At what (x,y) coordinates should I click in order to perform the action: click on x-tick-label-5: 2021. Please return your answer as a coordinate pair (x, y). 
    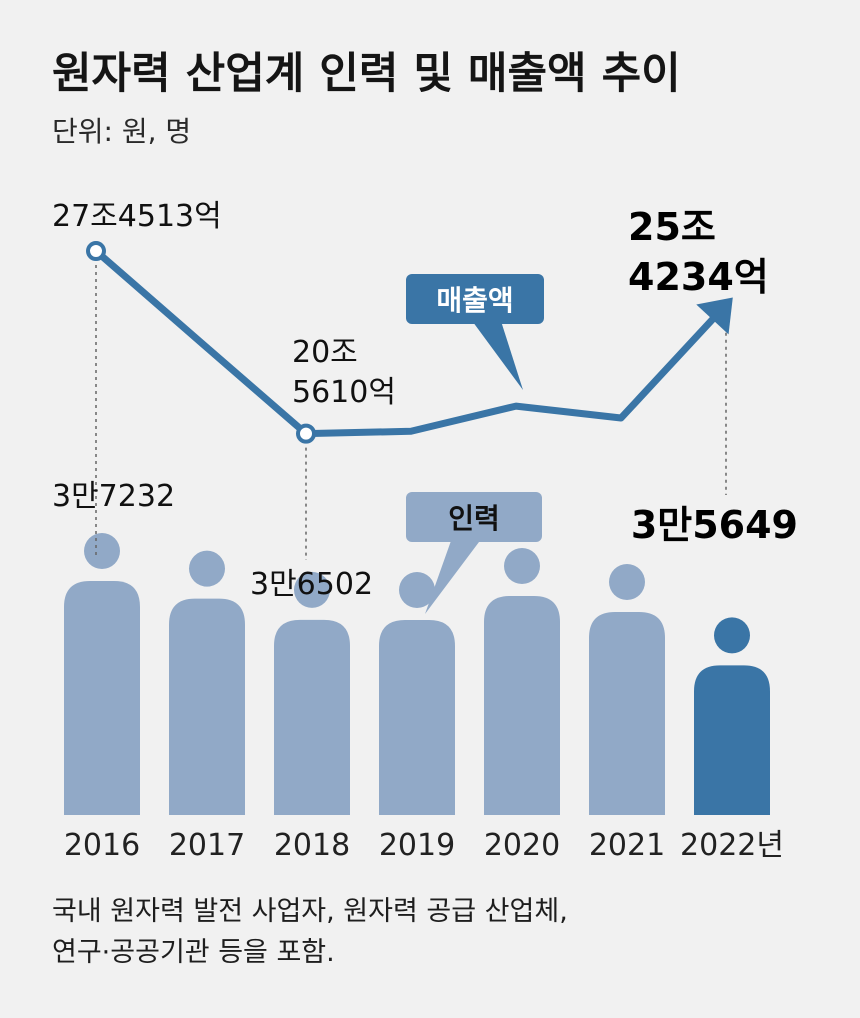
    Looking at the image, I should click on (627, 845).